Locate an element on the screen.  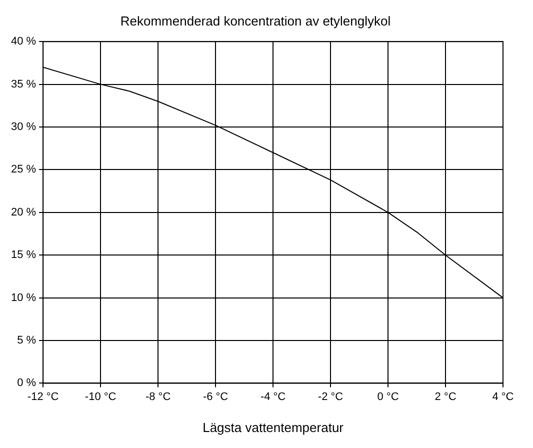
x-tick-label: -4 °C is located at coordinates (273, 396).